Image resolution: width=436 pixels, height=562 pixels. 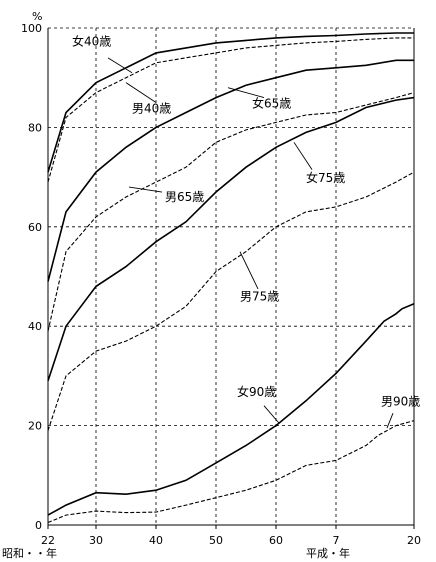 I want to click on y-tick-label: 60, so click(x=35, y=227).